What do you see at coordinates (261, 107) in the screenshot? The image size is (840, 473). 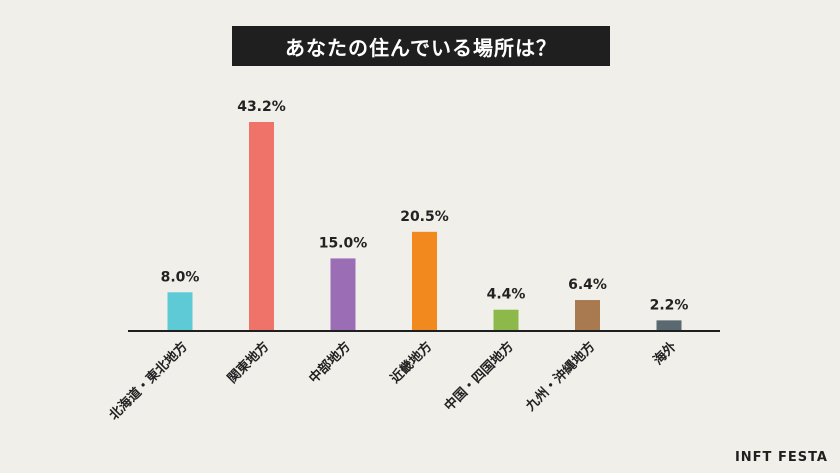 I see `value-label-2: 43.2%` at bounding box center [261, 107].